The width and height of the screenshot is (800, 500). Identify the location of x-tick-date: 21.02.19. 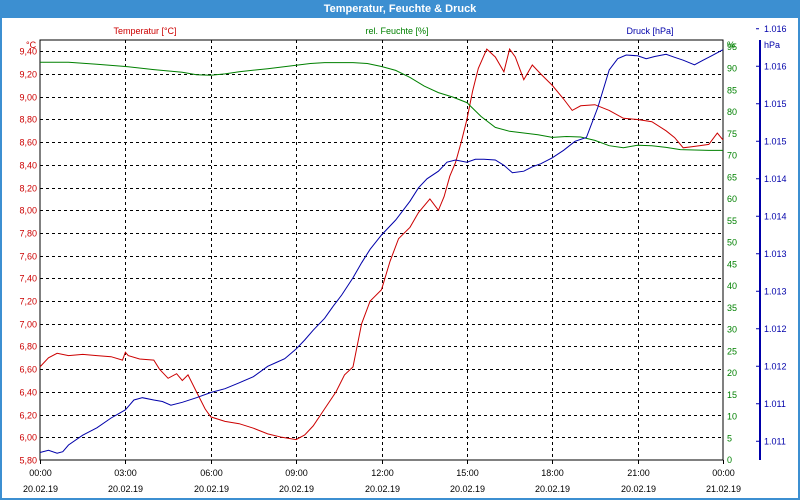
(723, 489).